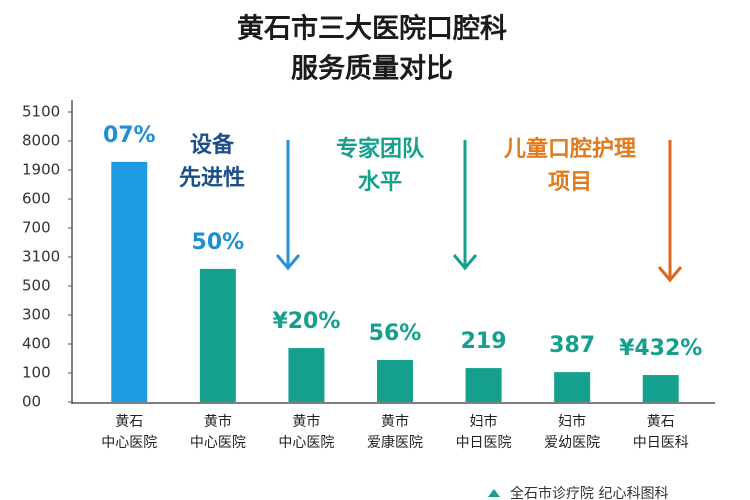 This screenshot has height=500, width=750. I want to click on bar-annotation: 219, so click(484, 341).